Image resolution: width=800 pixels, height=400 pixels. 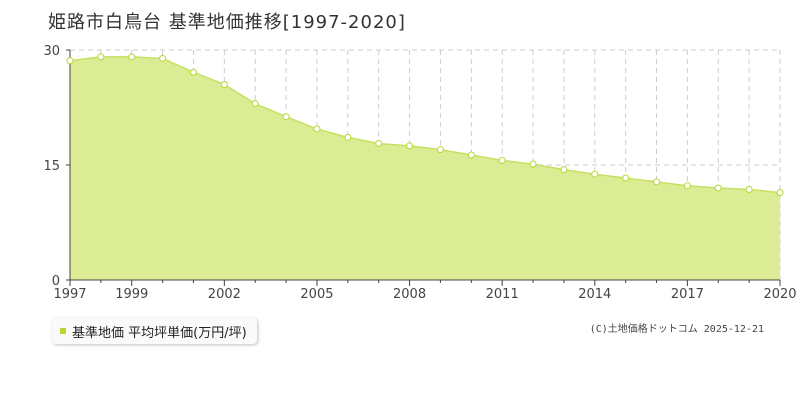 I want to click on legend: 基準地価 平均坪単価(万円/坪), so click(x=154, y=331).